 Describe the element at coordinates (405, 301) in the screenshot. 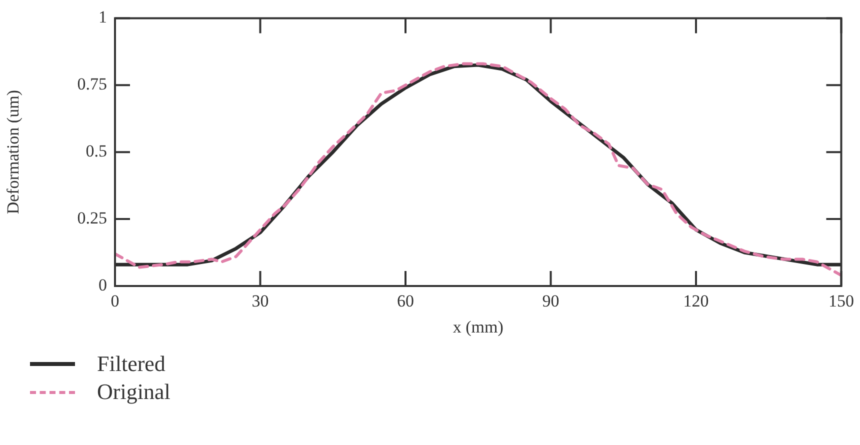

I see `x-tick-label: 60` at that location.